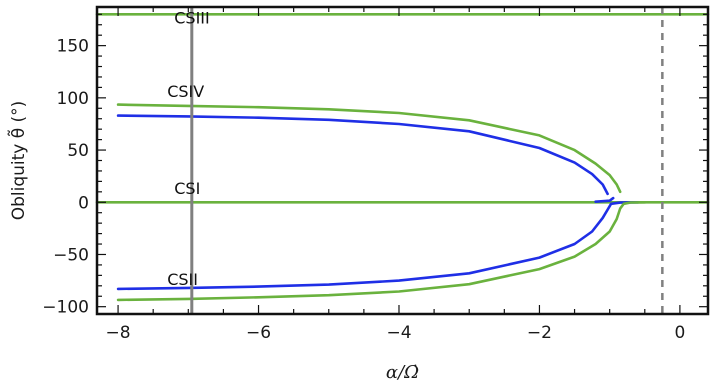 This screenshot has width=710, height=385. Describe the element at coordinates (18, 161) in the screenshot. I see `y-axis-title: Obliquity θ̃ (°)` at that location.